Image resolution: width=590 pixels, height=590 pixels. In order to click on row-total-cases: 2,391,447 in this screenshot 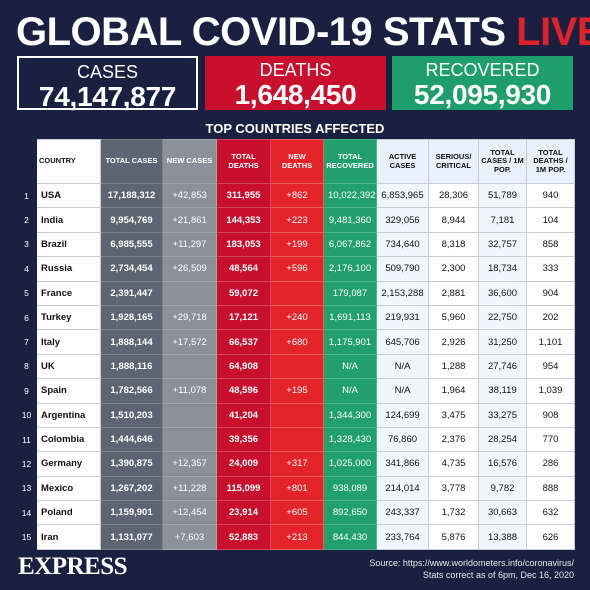, I will do `click(131, 293)`.